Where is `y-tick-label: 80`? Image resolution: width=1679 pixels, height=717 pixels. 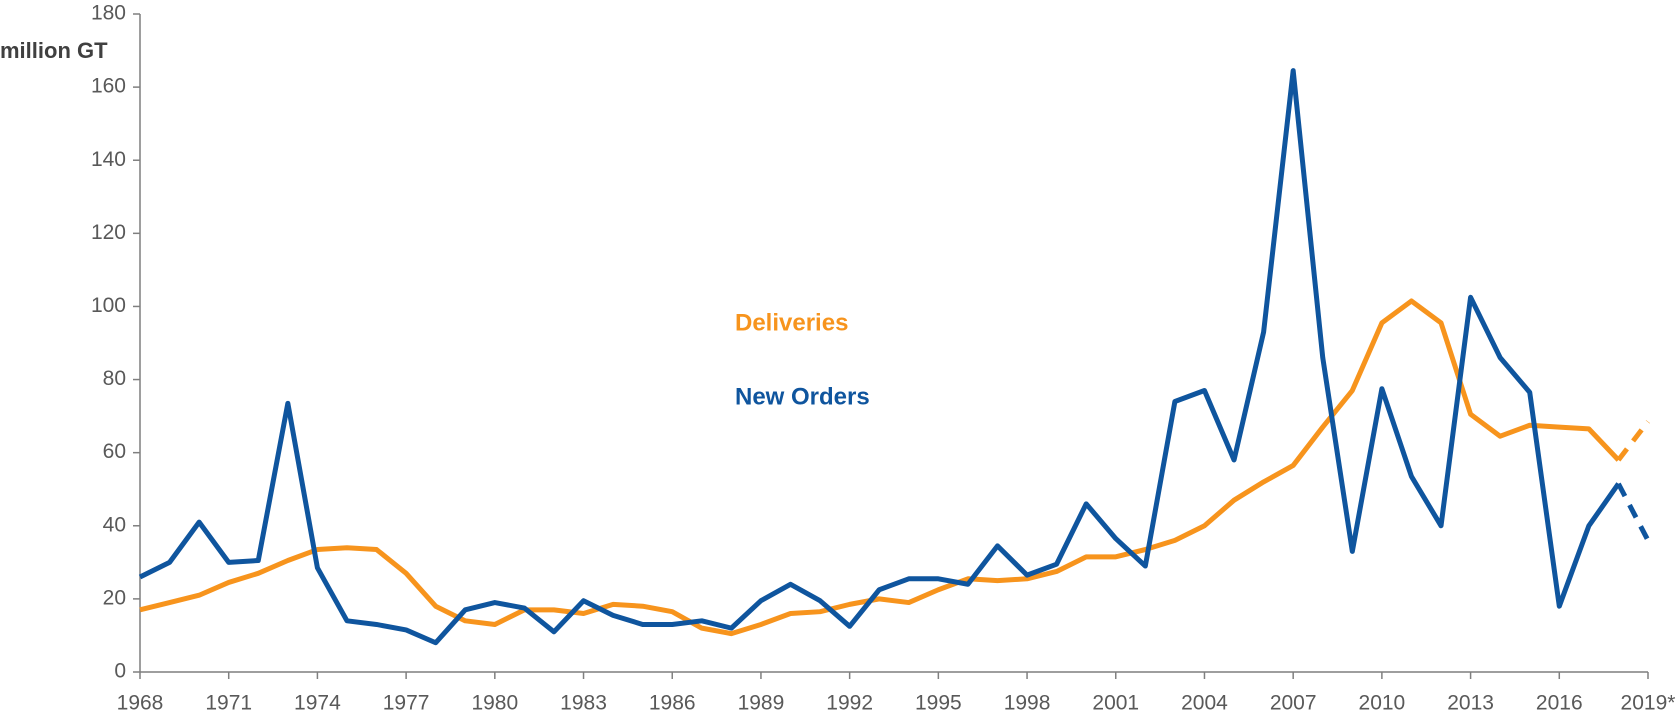 y-tick-label: 80 is located at coordinates (114, 378).